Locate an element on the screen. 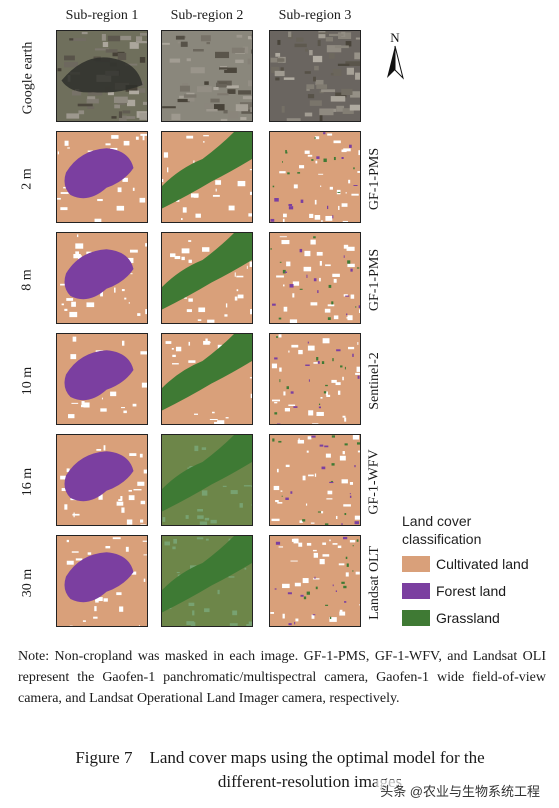 The height and width of the screenshot is (808, 559). map-tile-r2-c2 is located at coordinates (315, 278).